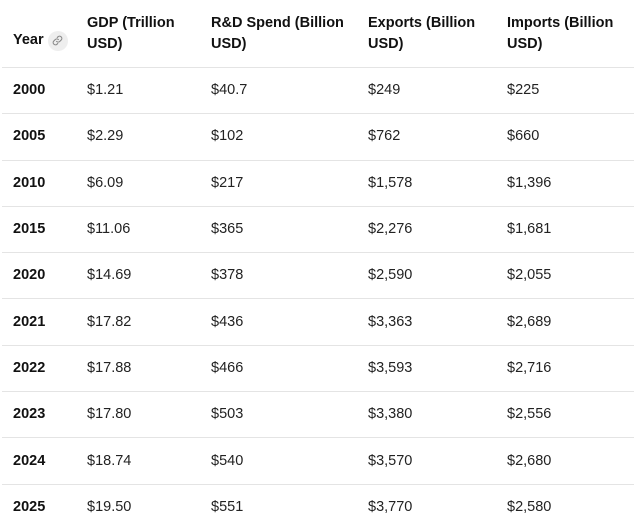  Describe the element at coordinates (109, 367) in the screenshot. I see `cell-gdp: $17.88` at that location.